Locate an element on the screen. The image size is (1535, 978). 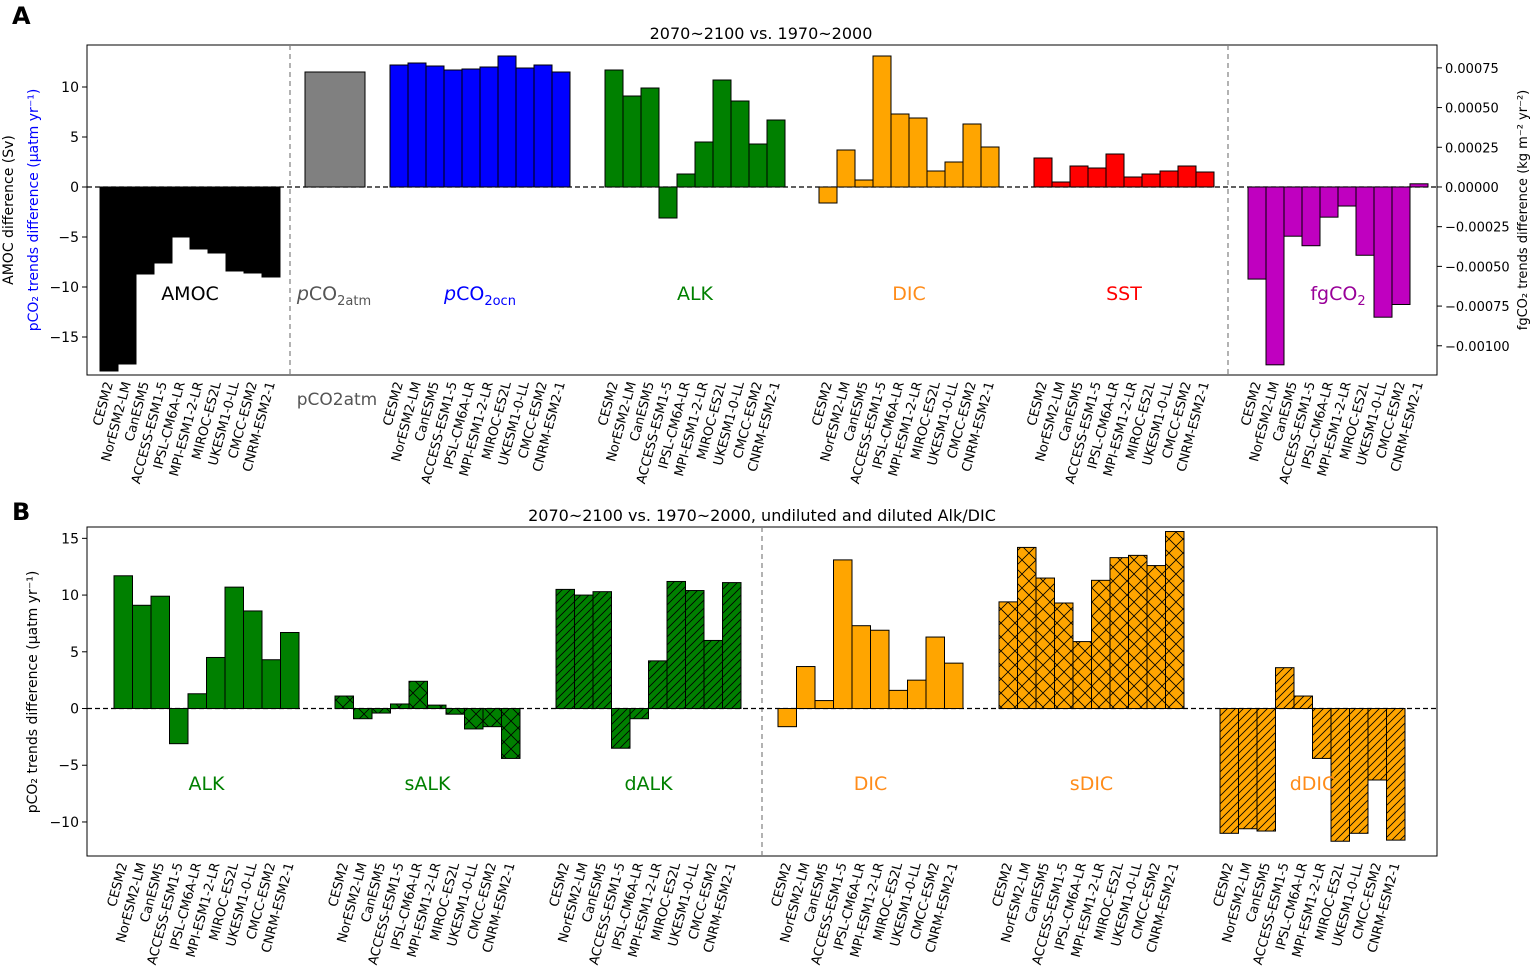
panel-b-bar-hatch-sALK-NorESM2-LM is located at coordinates (362, 713).